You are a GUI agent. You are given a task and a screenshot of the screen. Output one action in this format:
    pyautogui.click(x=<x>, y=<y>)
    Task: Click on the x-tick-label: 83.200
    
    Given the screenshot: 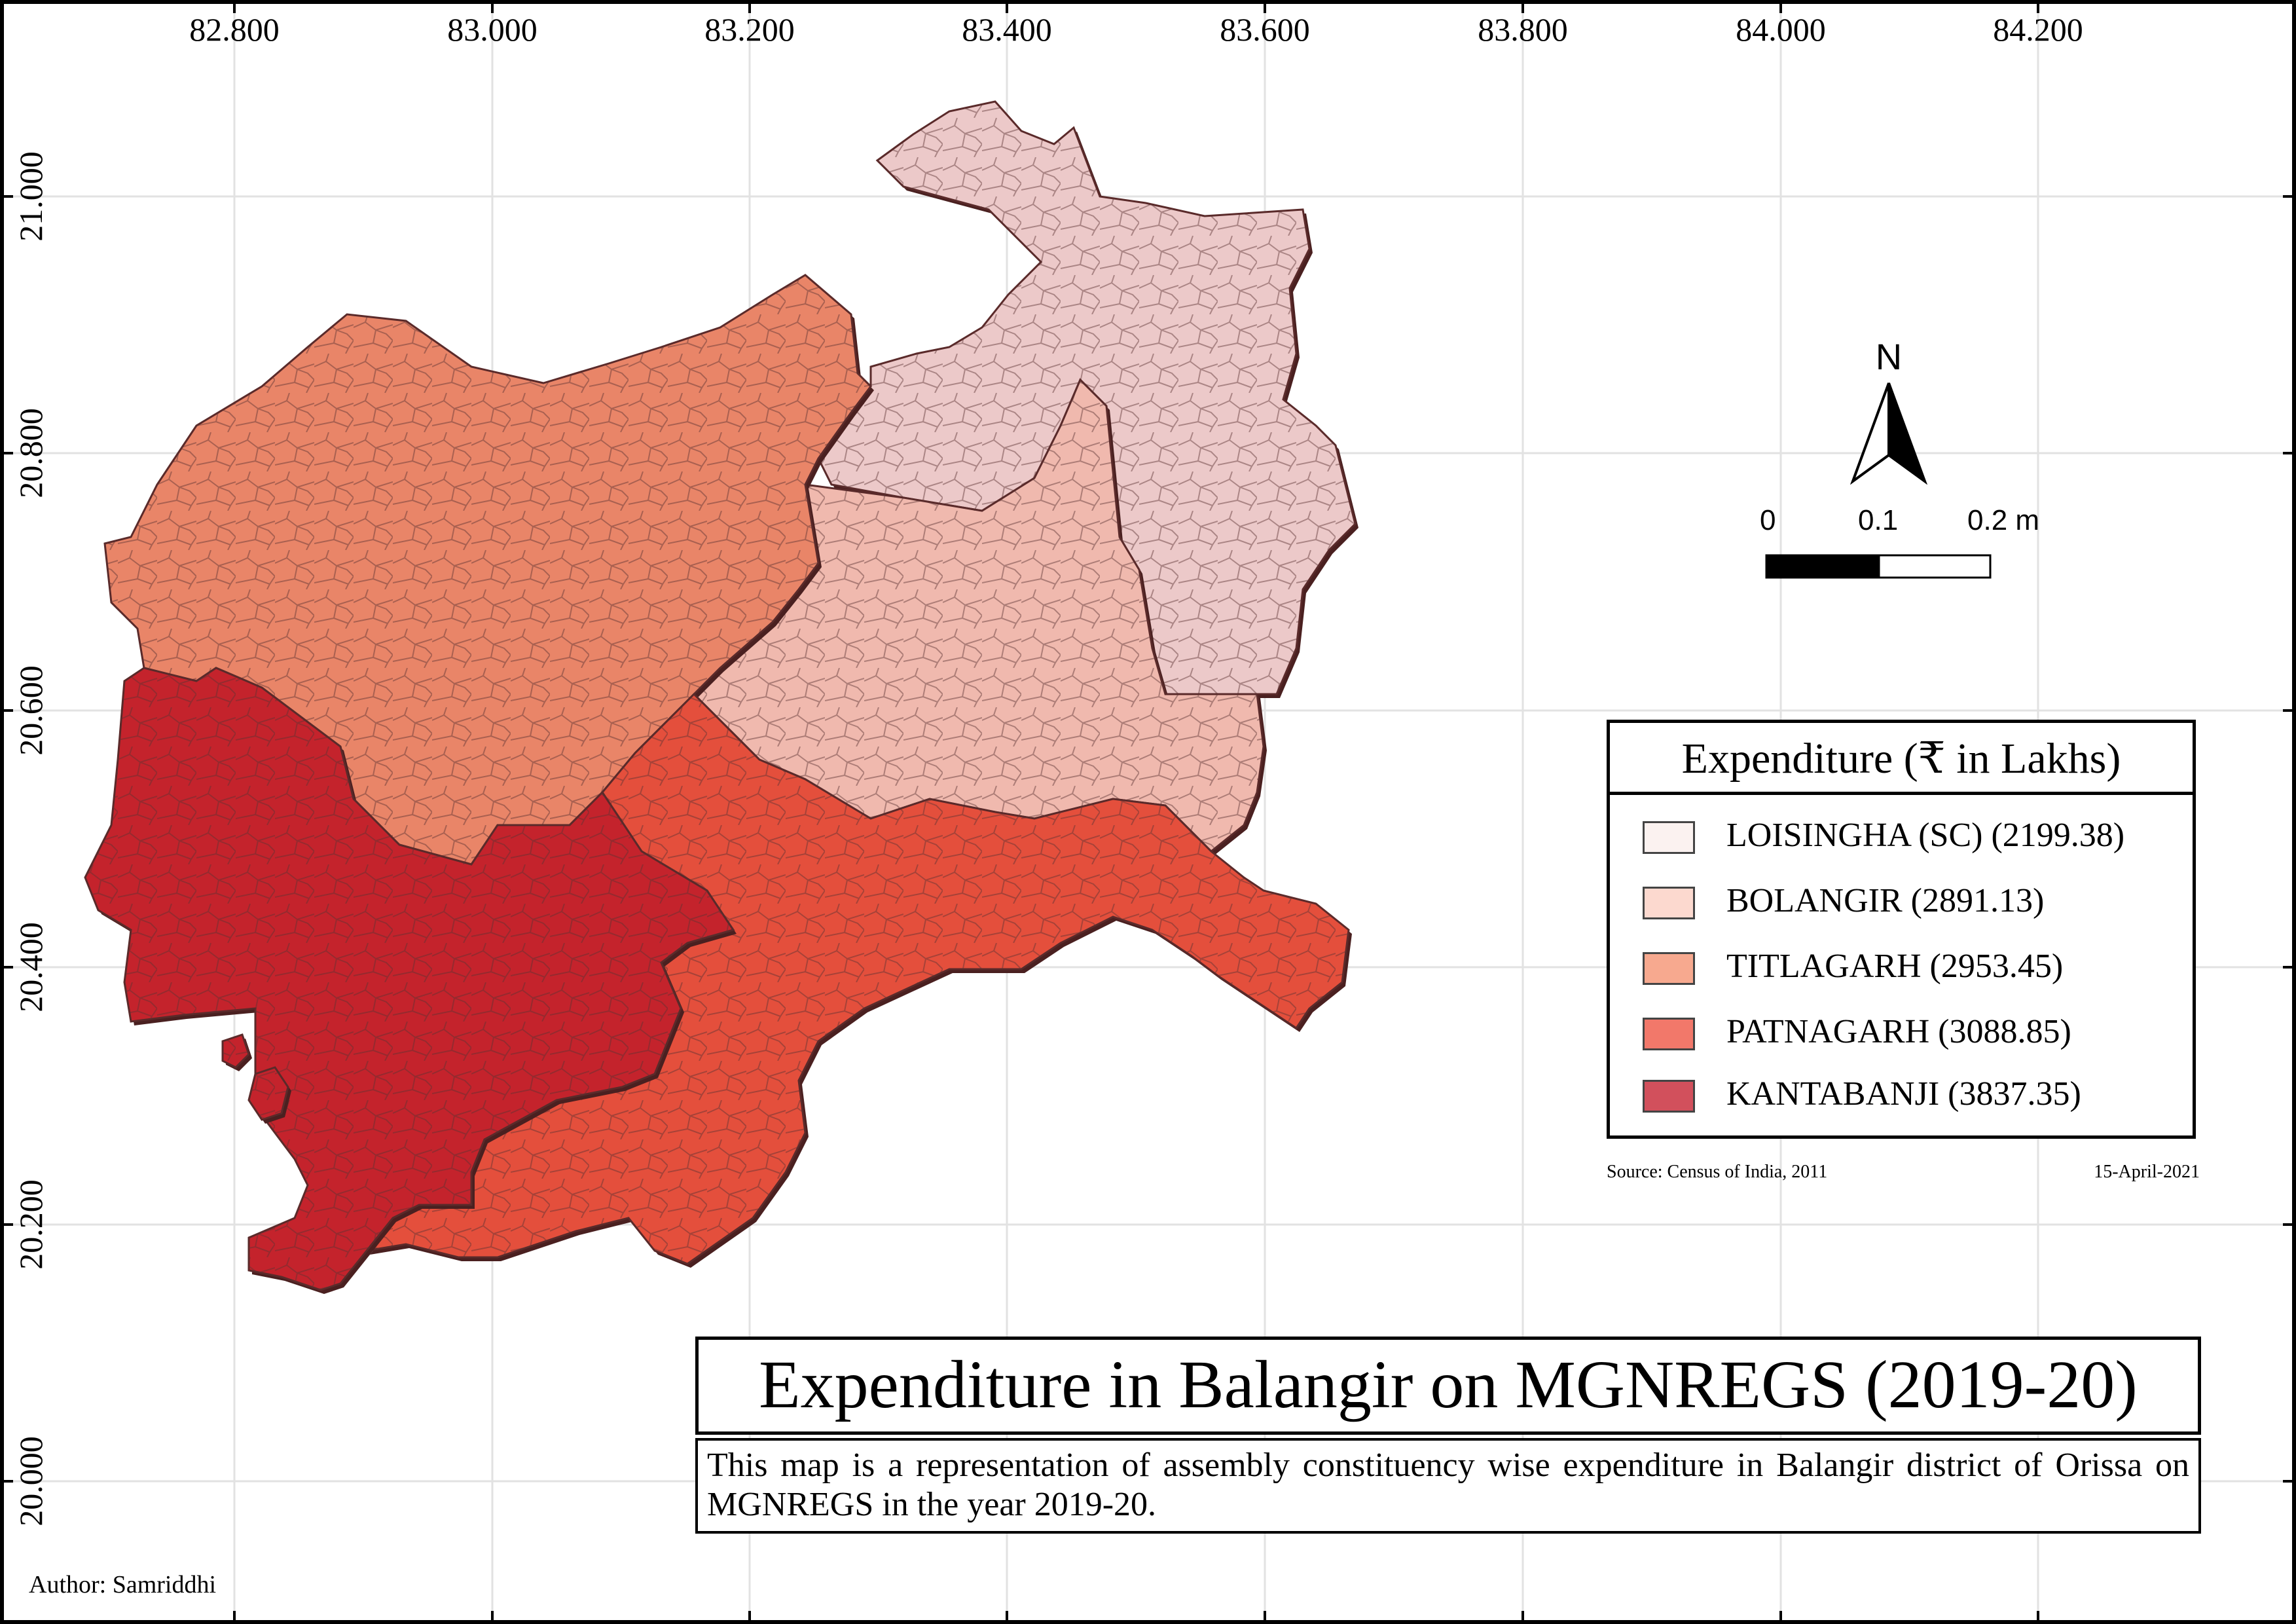 What is the action you would take?
    pyautogui.click(x=749, y=29)
    